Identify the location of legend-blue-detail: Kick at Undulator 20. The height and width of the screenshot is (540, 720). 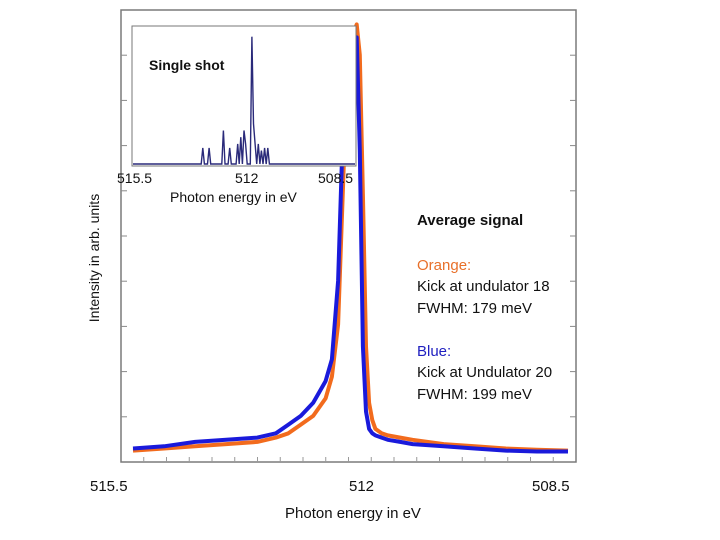
(485, 372).